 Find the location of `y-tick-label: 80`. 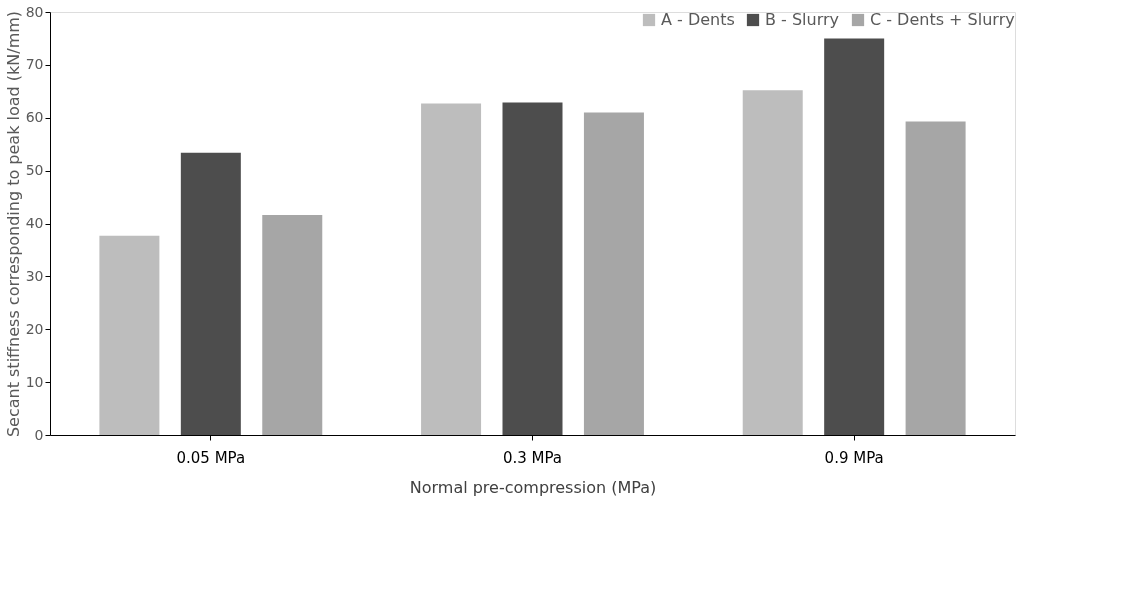

y-tick-label: 80 is located at coordinates (34, 11).